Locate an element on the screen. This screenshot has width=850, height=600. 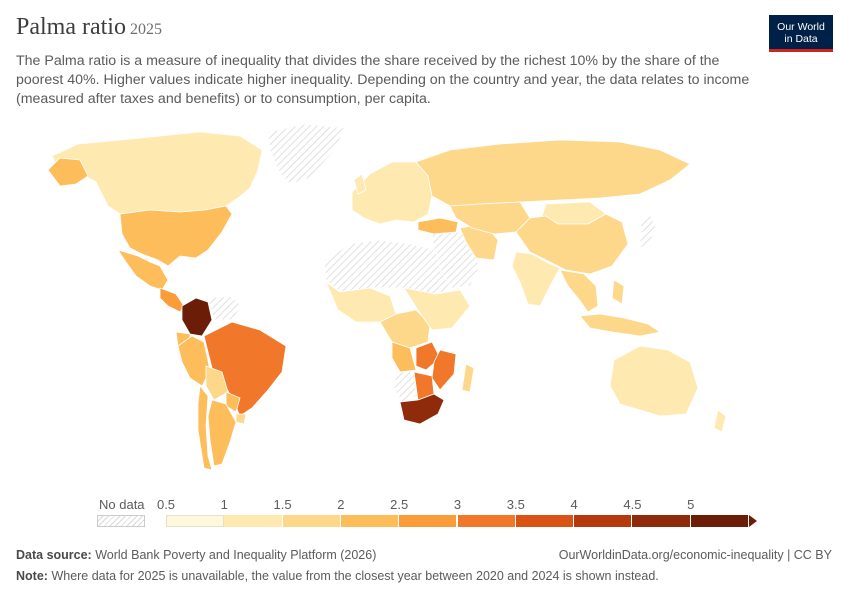
region-russia is located at coordinates (553, 173).